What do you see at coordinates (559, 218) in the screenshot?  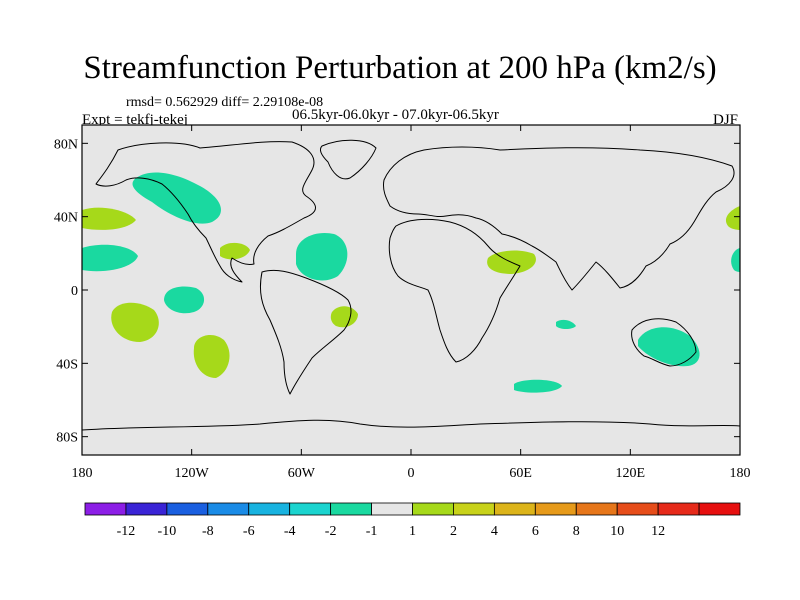 I see `coastline-eurasia` at bounding box center [559, 218].